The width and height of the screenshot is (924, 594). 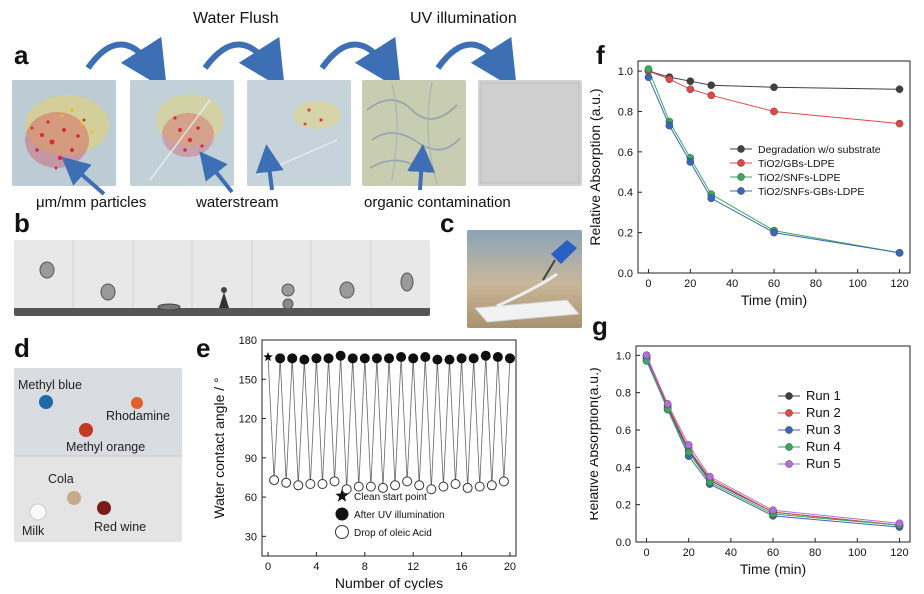 What do you see at coordinates (461, 567) in the screenshot?
I see `x-tick-label: 16` at bounding box center [461, 567].